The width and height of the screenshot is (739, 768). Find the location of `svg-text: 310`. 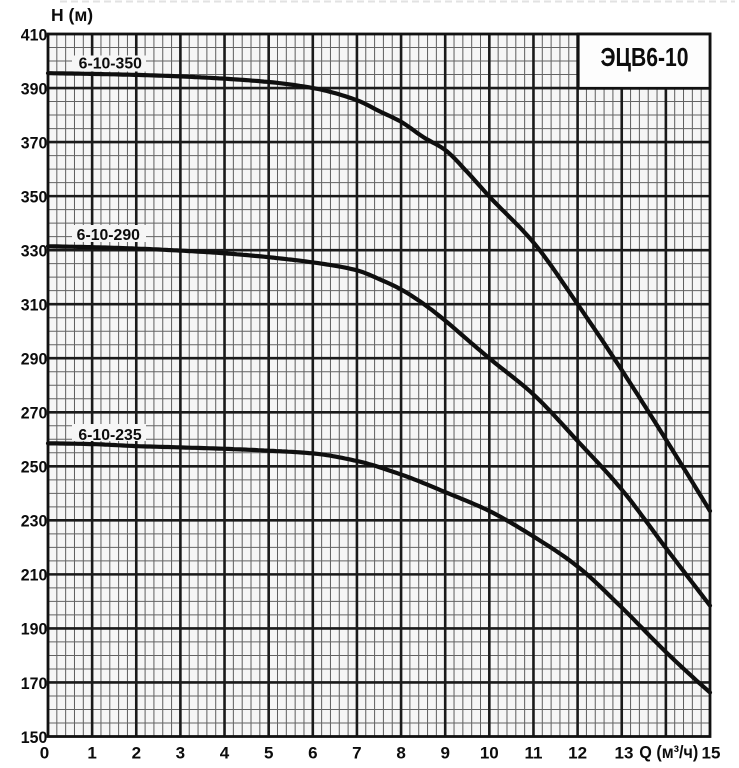

svg-text: 310 is located at coordinates (34, 305).